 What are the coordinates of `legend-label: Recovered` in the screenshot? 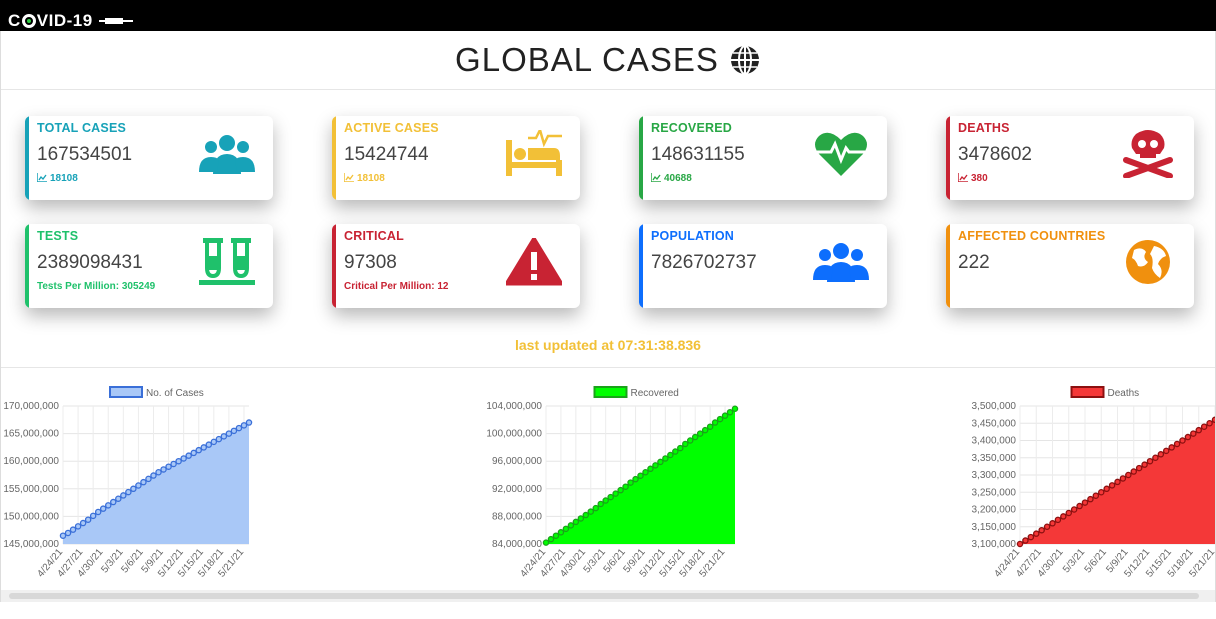 It's located at (655, 393).